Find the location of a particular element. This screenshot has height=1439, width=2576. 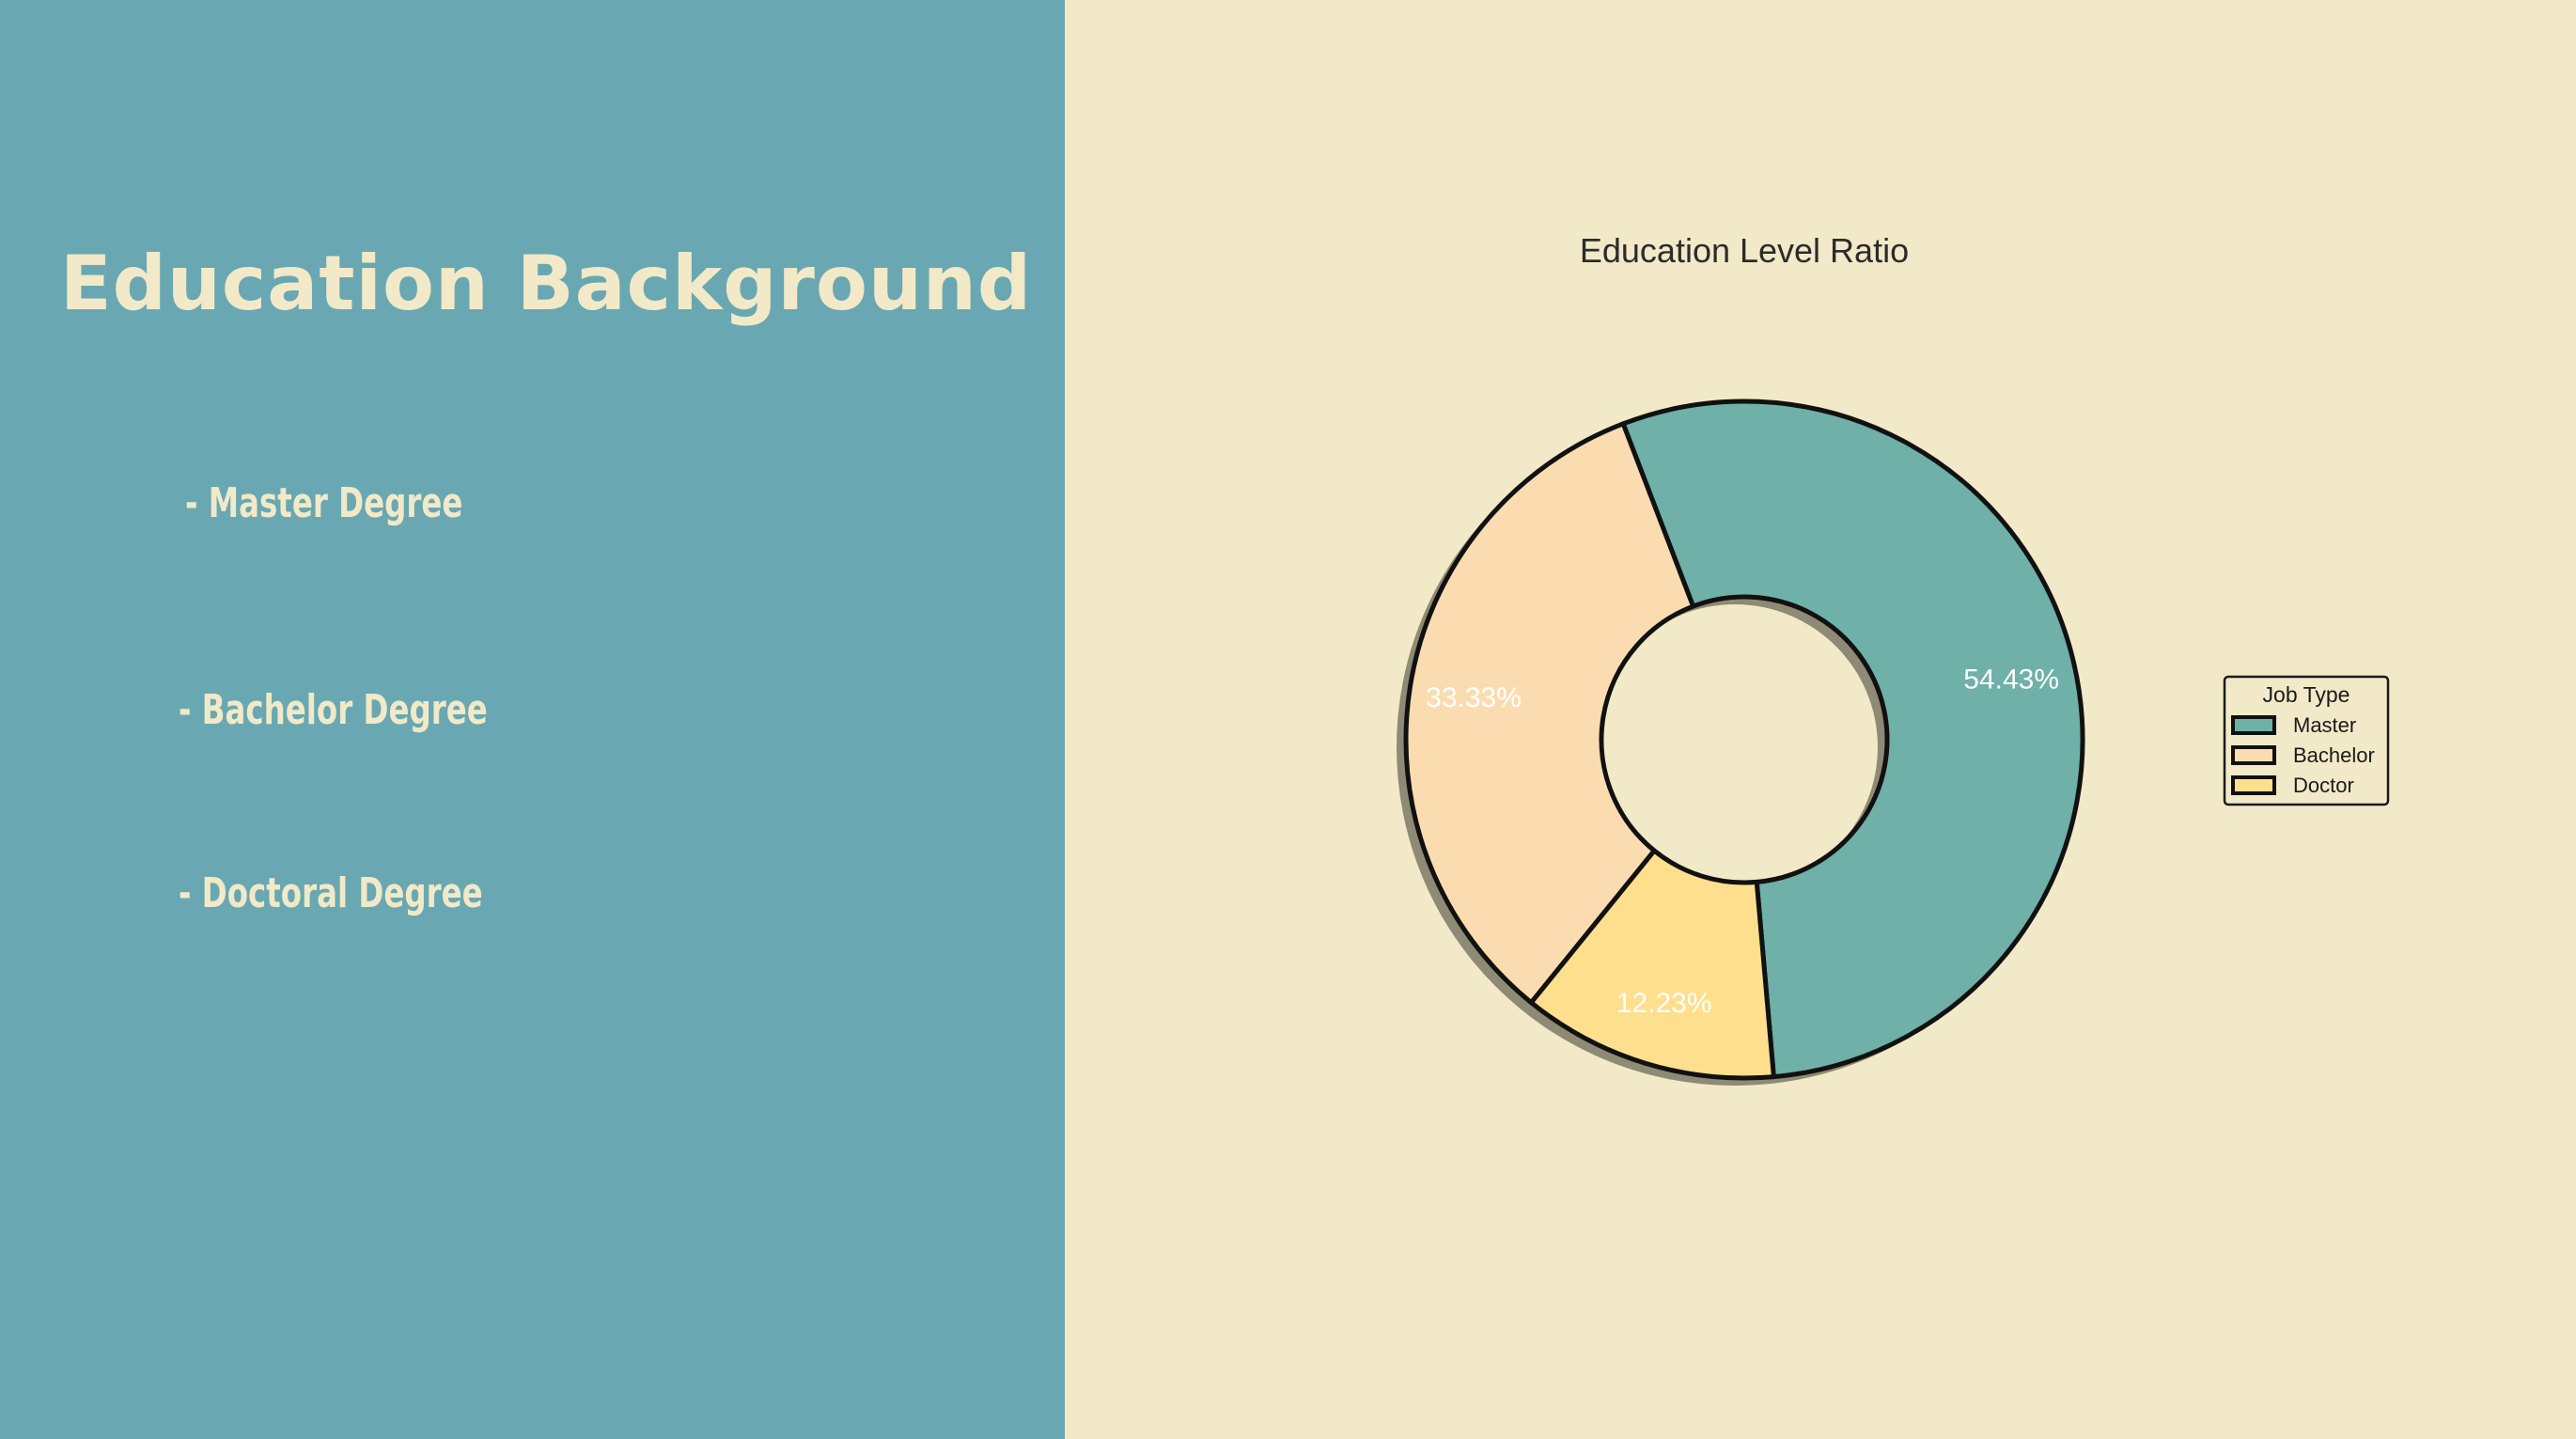

legend-box is located at coordinates (2306, 741).